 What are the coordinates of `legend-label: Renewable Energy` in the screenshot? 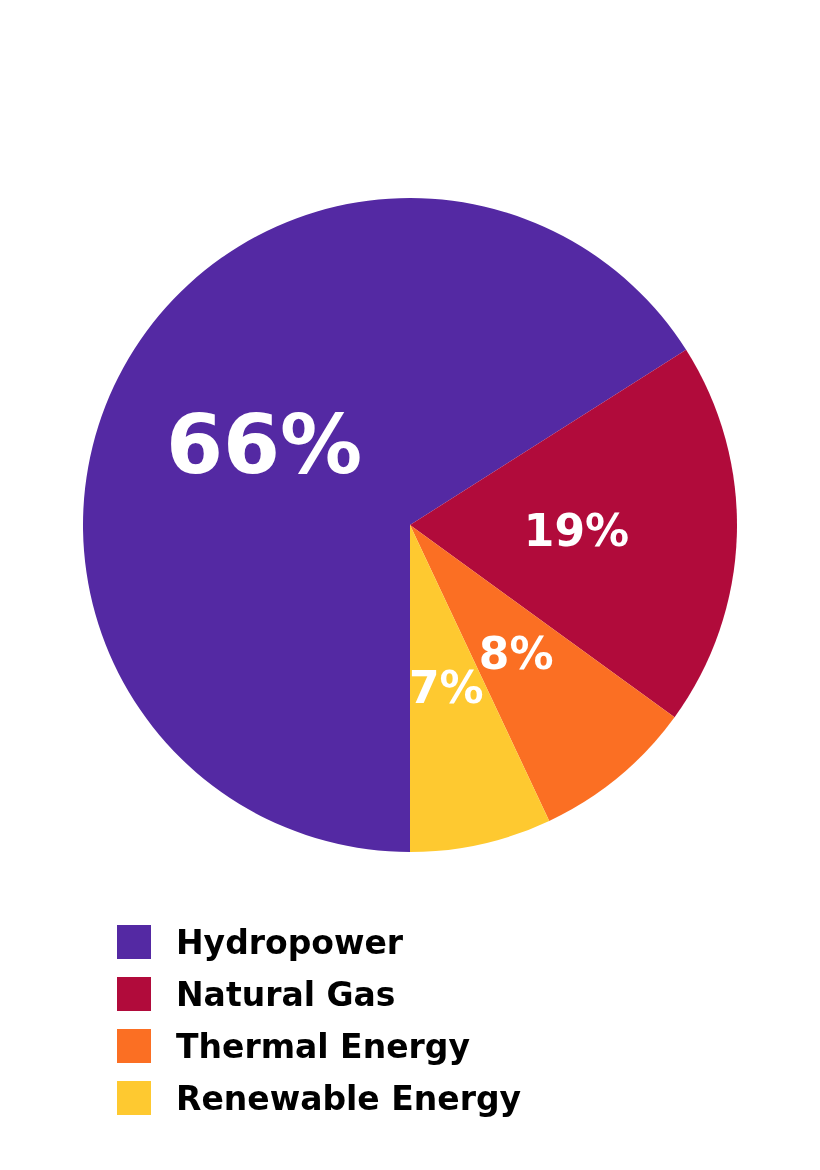 It's located at (349, 1098).